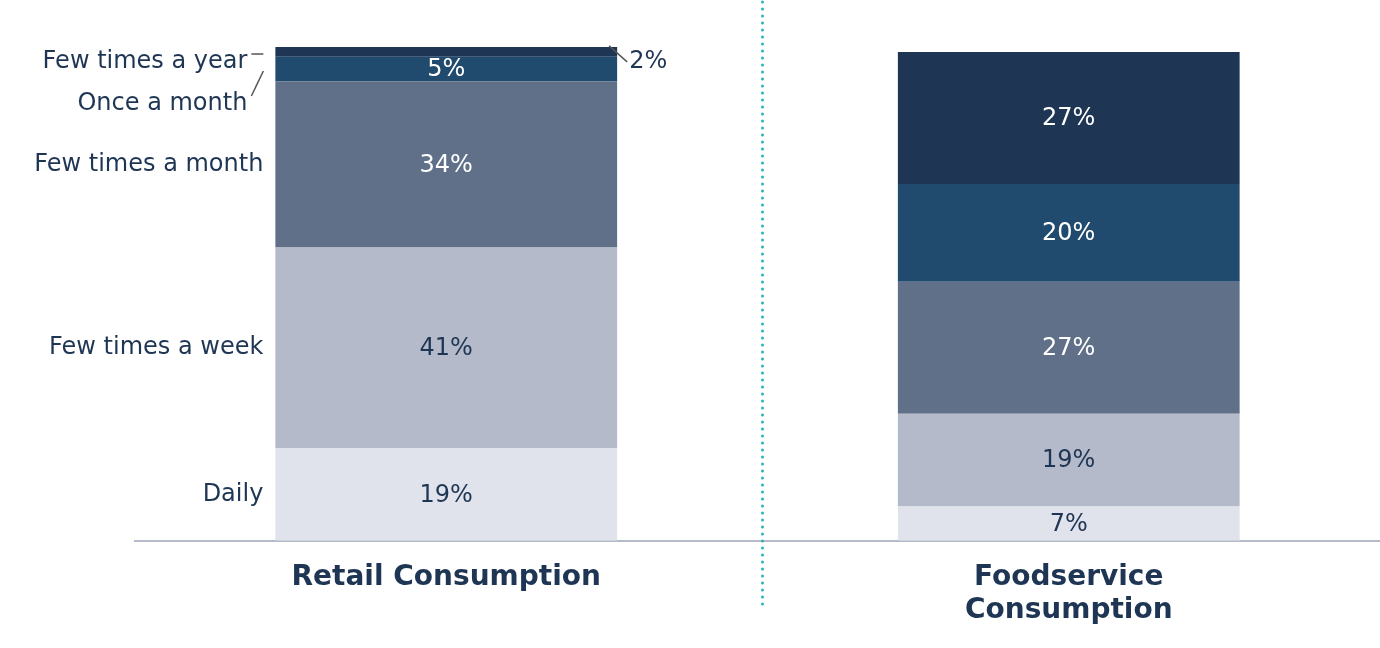 This screenshot has width=1380, height=648. What do you see at coordinates (156, 345) in the screenshot?
I see `series-label: Few times a week` at bounding box center [156, 345].